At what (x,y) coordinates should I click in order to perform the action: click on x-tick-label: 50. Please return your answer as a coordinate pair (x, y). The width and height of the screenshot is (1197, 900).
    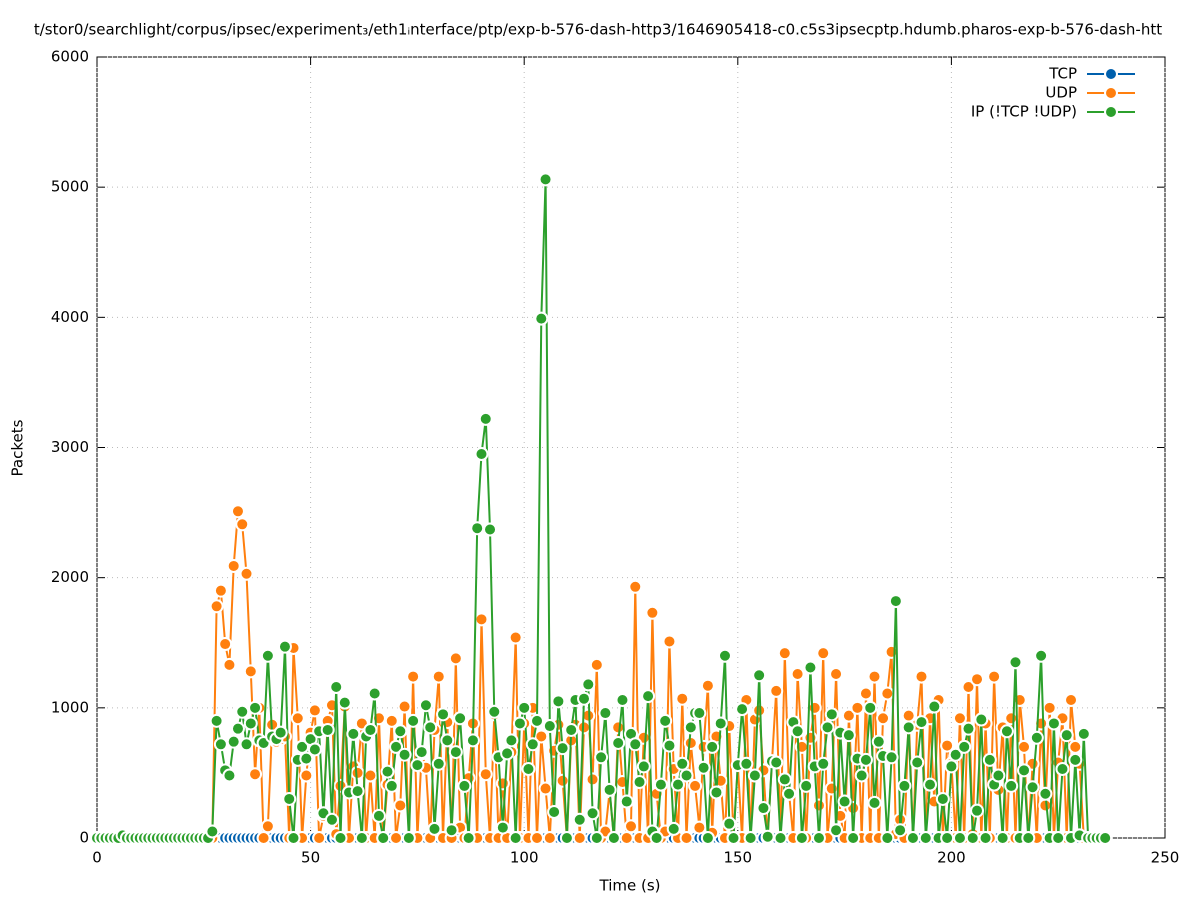
    Looking at the image, I should click on (310, 858).